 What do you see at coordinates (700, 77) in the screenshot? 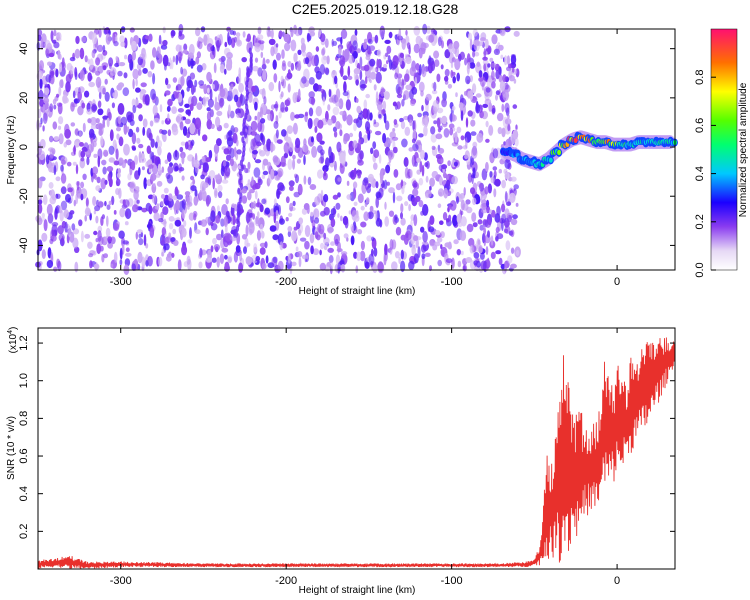
I see `colorbar-tick-label: 0.8` at bounding box center [700, 77].